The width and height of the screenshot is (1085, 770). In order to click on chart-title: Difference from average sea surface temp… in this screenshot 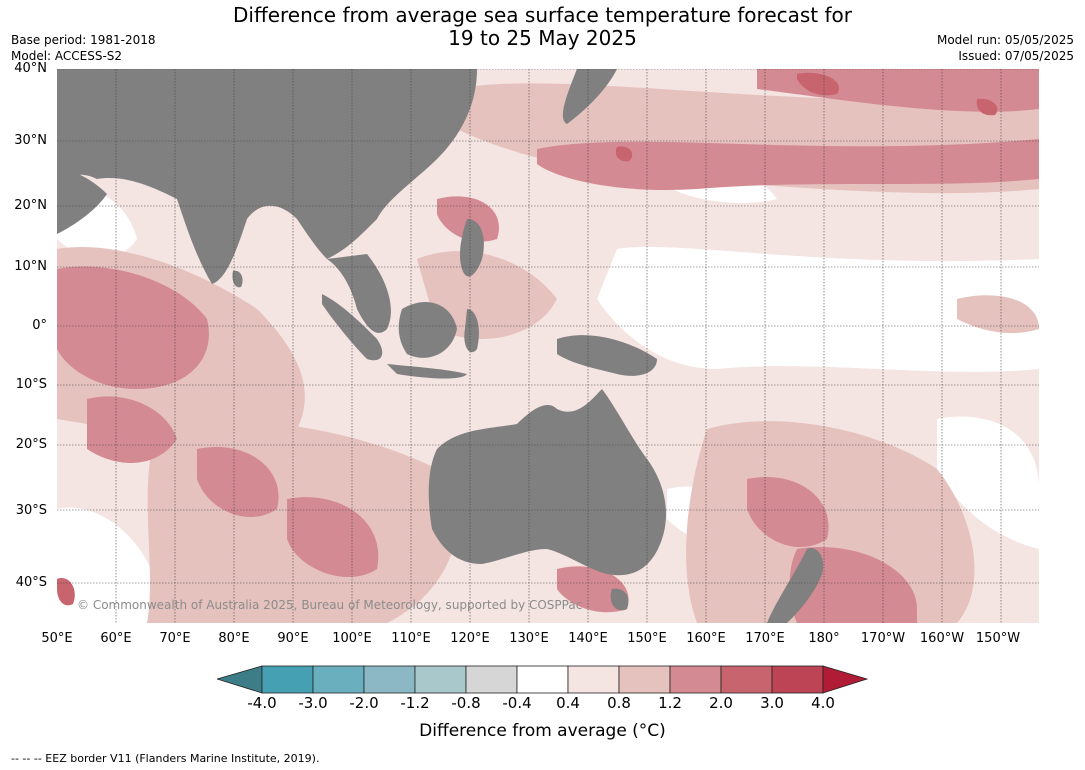, I will do `click(542, 27)`.